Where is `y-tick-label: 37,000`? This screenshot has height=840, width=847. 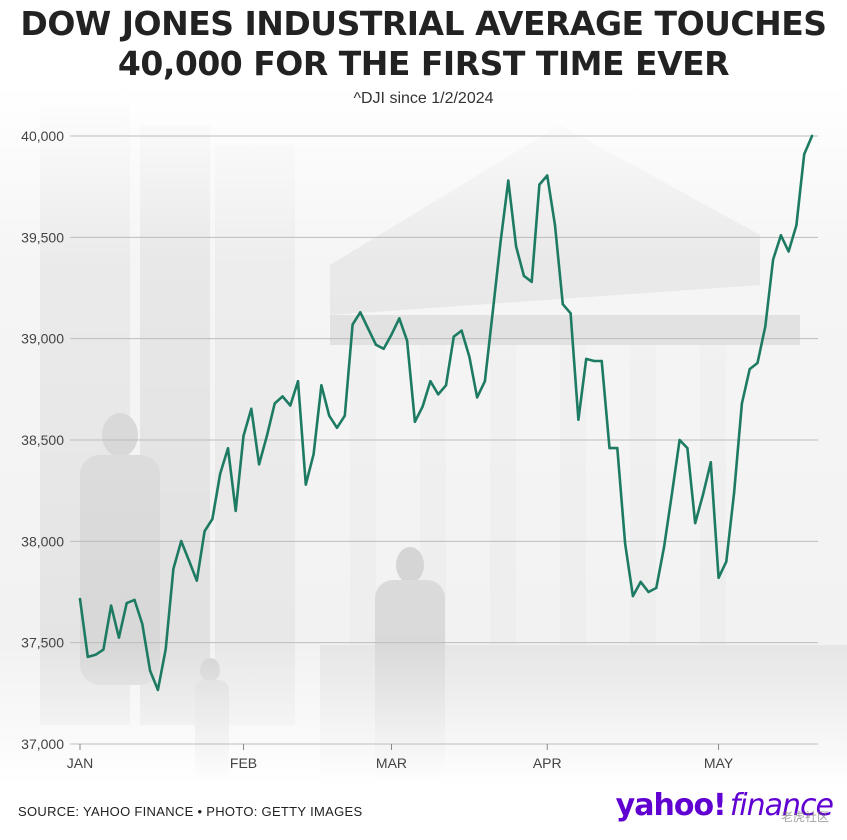
y-tick-label: 37,000 is located at coordinates (42, 744).